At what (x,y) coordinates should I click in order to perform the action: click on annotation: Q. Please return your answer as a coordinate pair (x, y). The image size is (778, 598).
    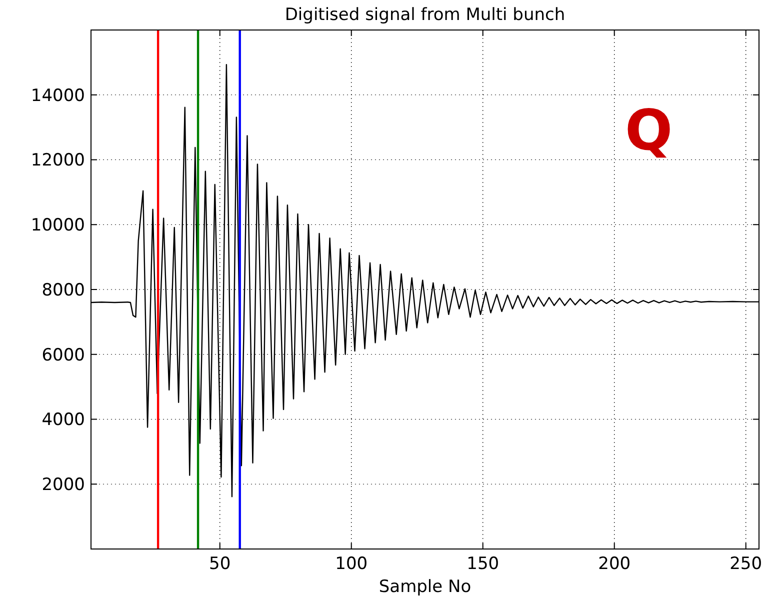
    Looking at the image, I should click on (648, 131).